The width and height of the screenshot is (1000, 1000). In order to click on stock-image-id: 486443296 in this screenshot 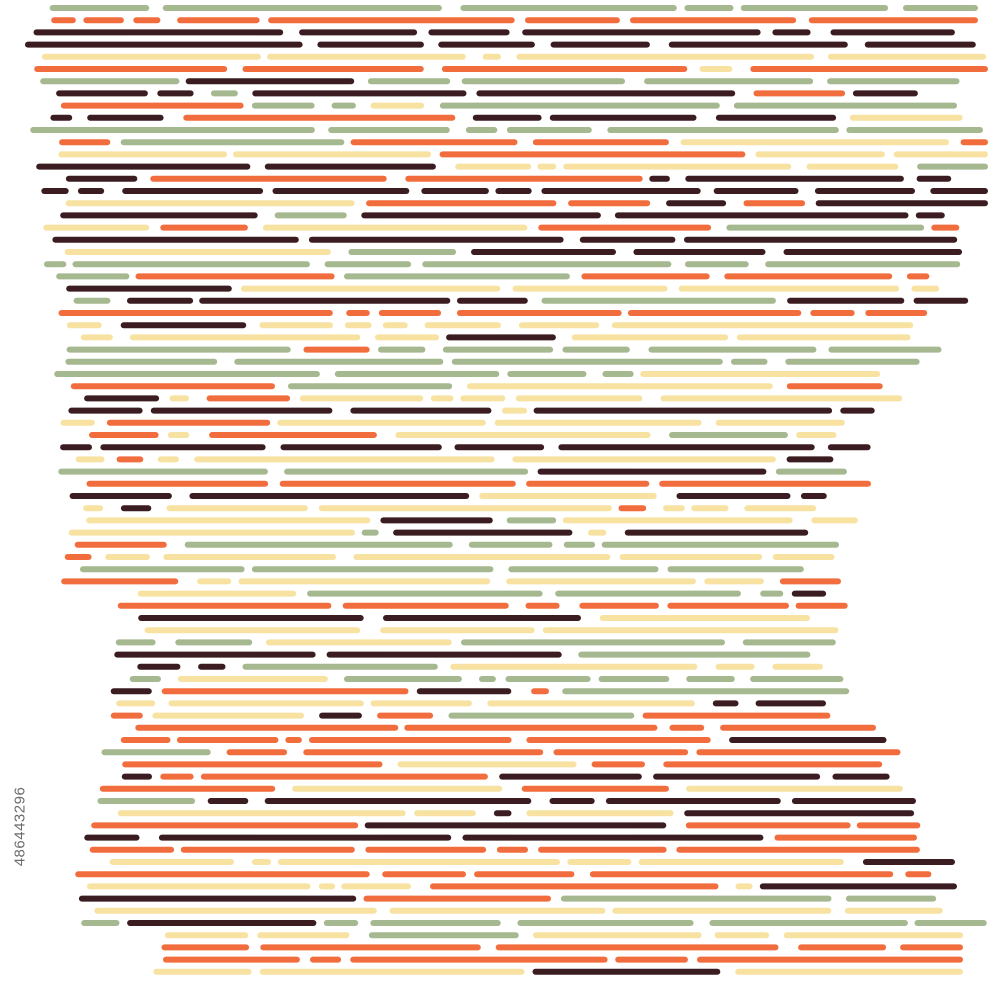, I will do `click(20, 826)`.